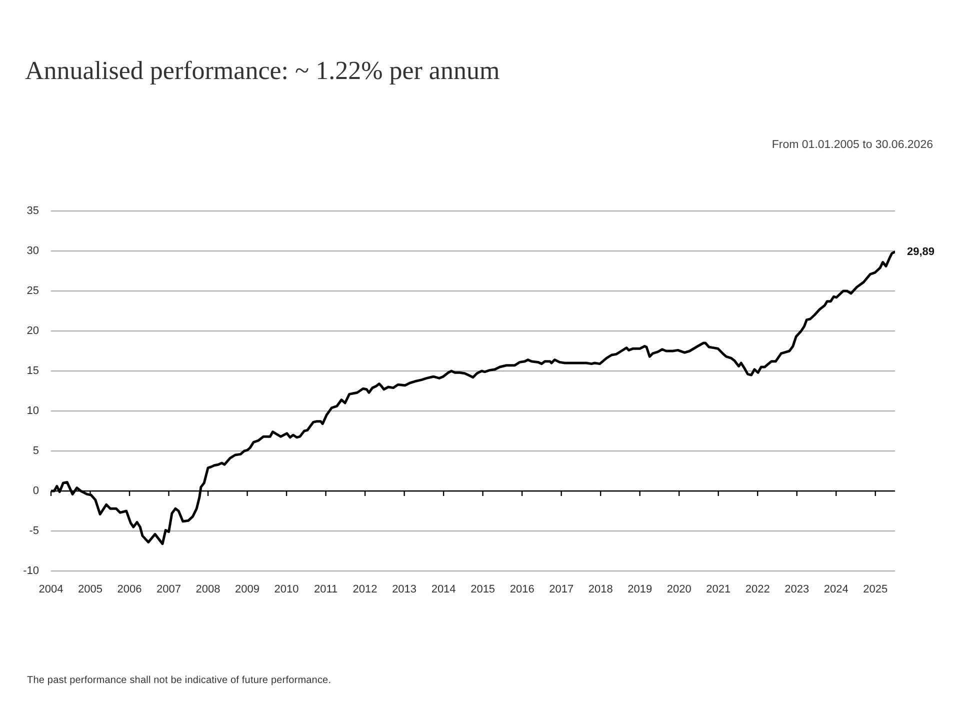 The image size is (960, 720). What do you see at coordinates (31, 571) in the screenshot?
I see `y-tick-label: -10` at bounding box center [31, 571].